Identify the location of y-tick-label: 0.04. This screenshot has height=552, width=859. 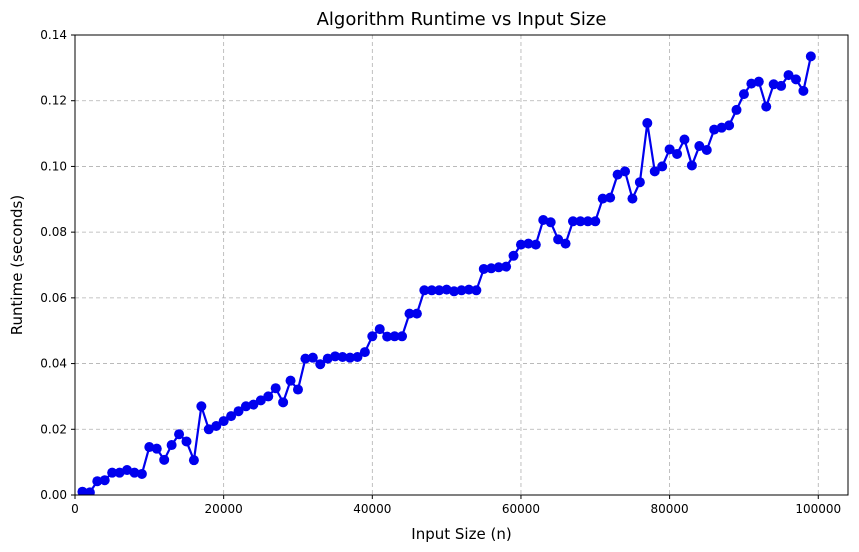
(53, 364).